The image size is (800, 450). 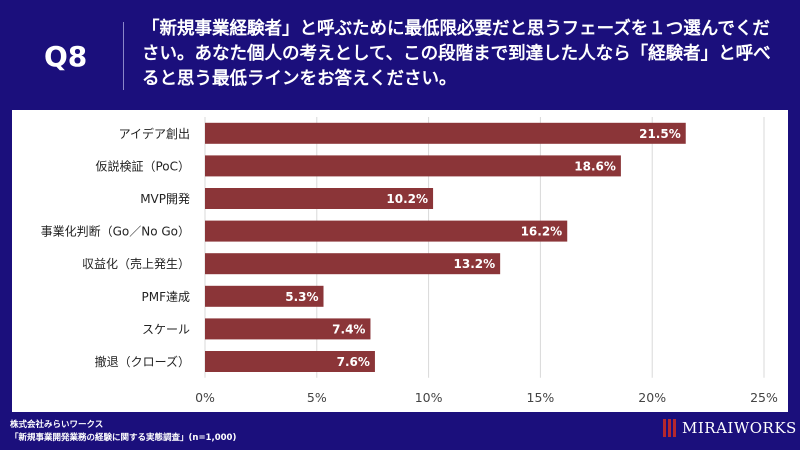 What do you see at coordinates (165, 199) in the screenshot?
I see `category-label: MVP開発` at bounding box center [165, 199].